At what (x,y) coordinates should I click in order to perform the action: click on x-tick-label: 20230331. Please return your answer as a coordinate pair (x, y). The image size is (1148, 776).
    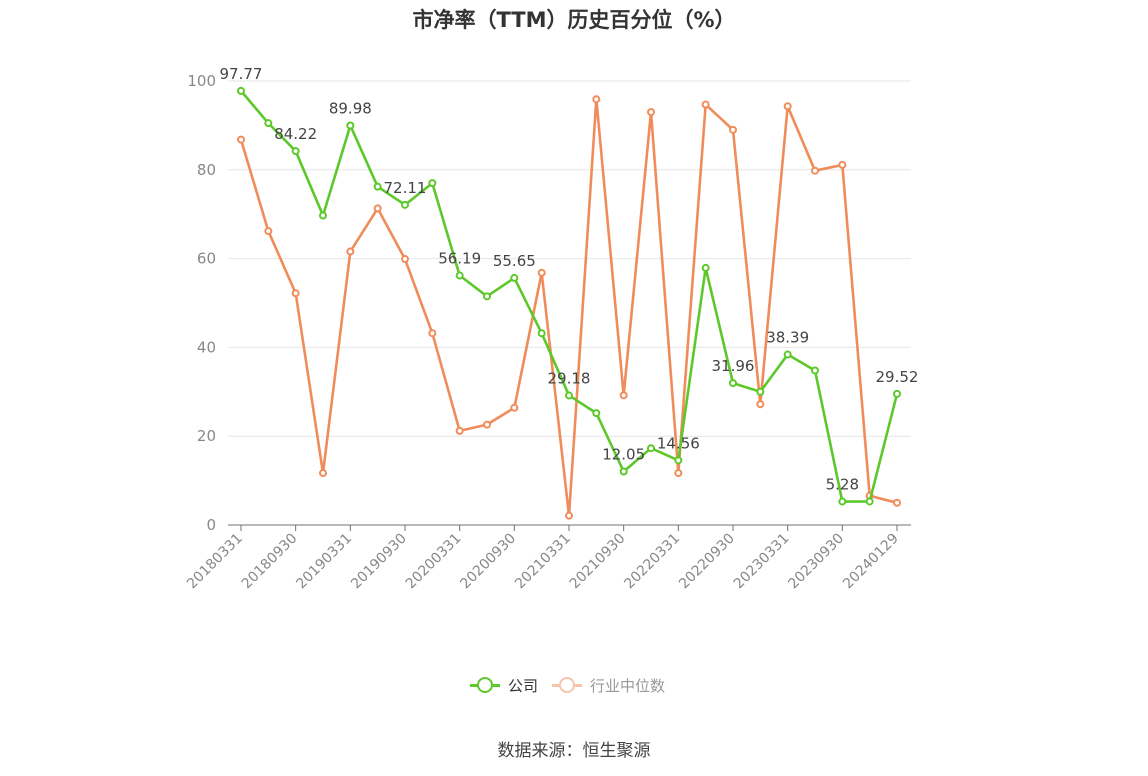
    Looking at the image, I should click on (762, 562).